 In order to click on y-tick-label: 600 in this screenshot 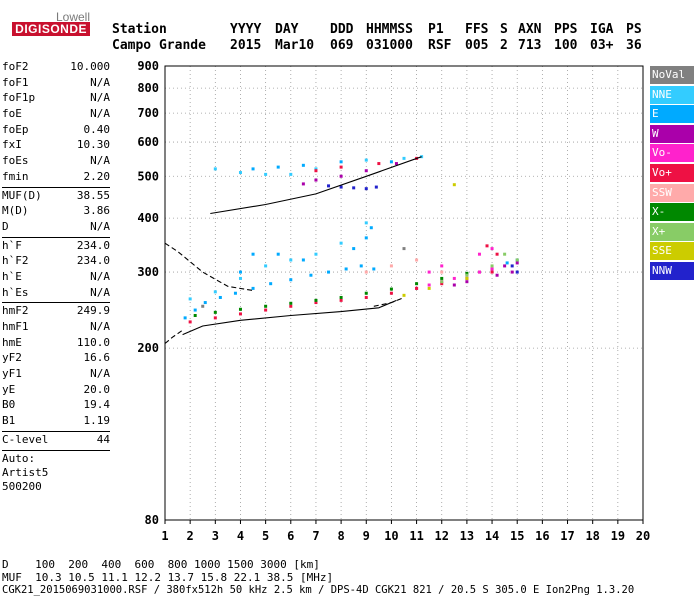, I will do `click(148, 142)`.